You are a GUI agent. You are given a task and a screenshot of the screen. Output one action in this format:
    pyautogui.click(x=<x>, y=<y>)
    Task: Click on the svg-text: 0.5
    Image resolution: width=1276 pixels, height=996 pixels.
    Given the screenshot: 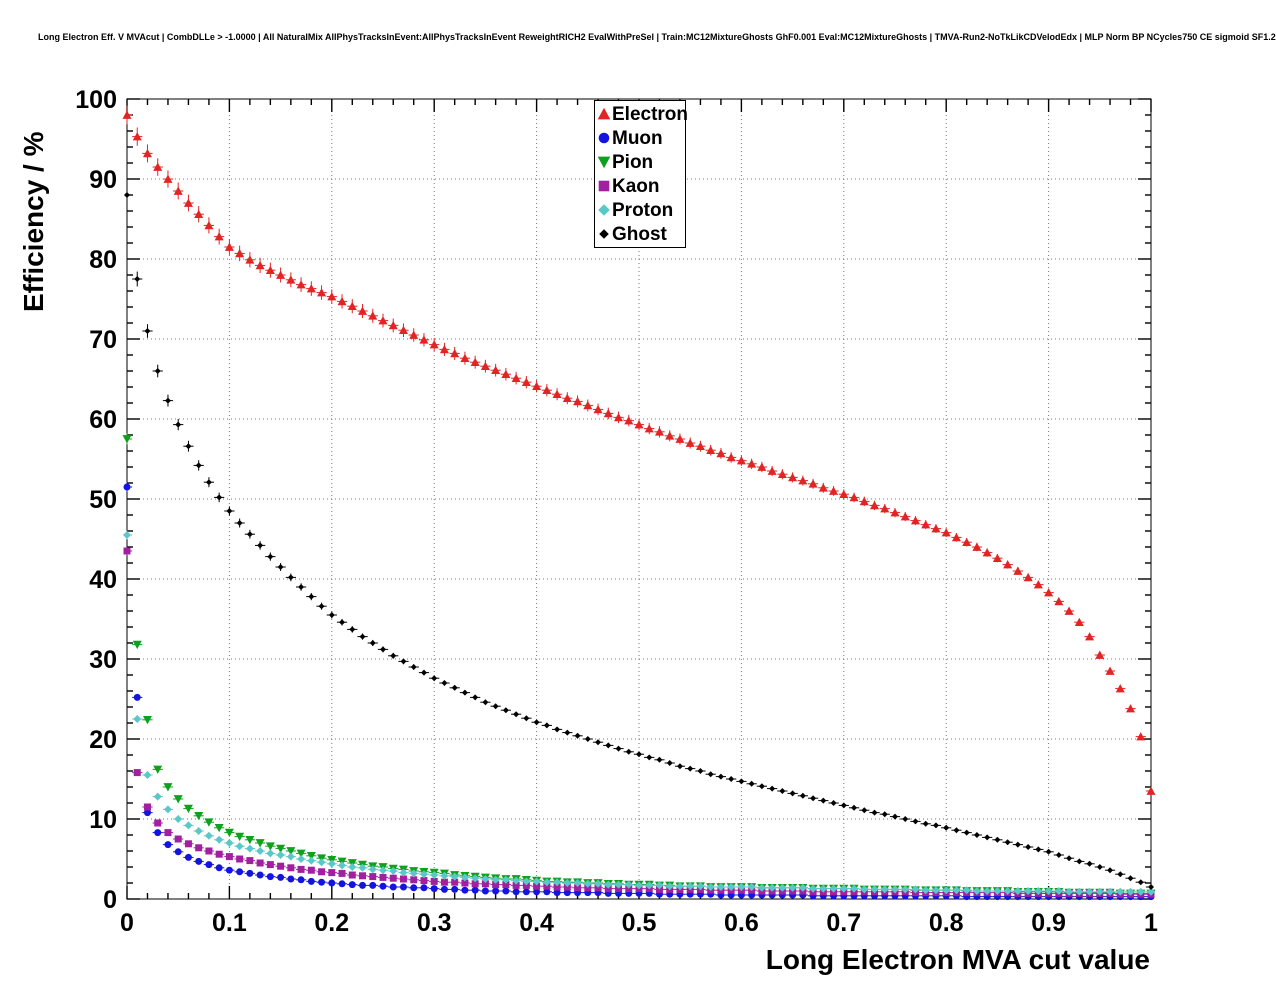 What is the action you would take?
    pyautogui.click(x=639, y=923)
    